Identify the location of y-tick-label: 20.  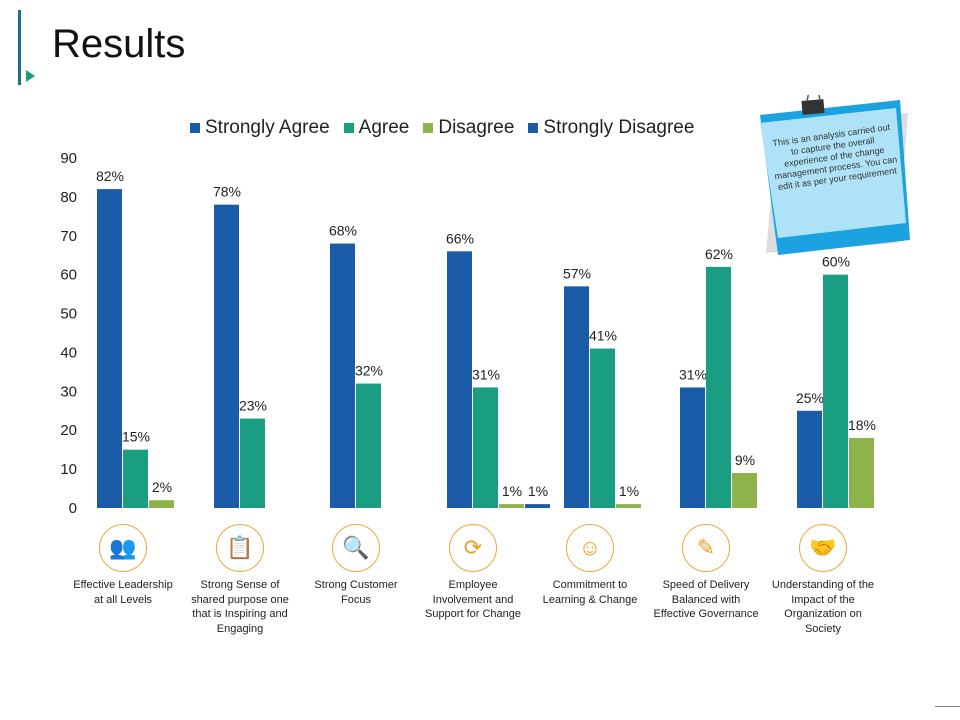
(68, 430).